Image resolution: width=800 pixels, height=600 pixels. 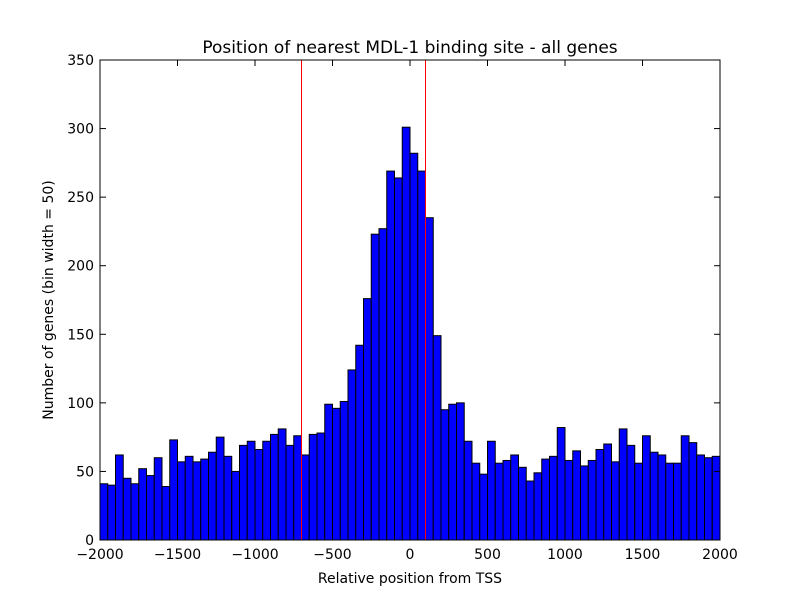 I want to click on x-tick-label: −2000, so click(x=99, y=555).